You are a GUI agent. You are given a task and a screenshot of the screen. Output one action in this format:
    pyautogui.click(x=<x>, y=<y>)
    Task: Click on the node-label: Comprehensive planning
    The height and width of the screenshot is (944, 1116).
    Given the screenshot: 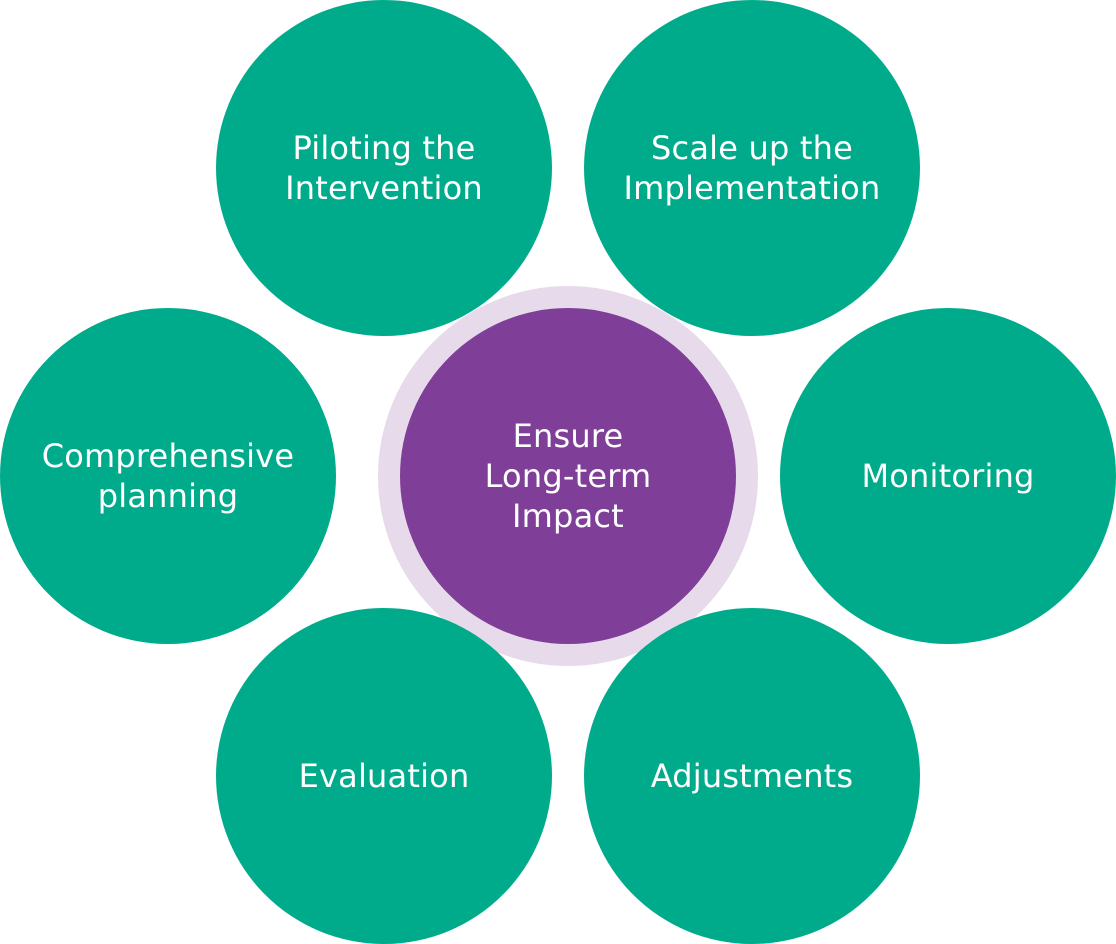 What is the action you would take?
    pyautogui.click(x=168, y=476)
    